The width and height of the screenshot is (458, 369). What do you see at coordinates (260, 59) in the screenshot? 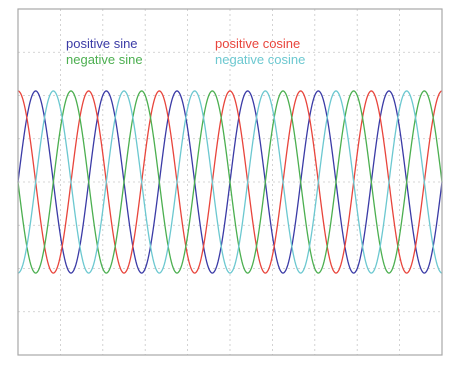
I see `legend-label-negative-cosine: negative cosine` at bounding box center [260, 59].